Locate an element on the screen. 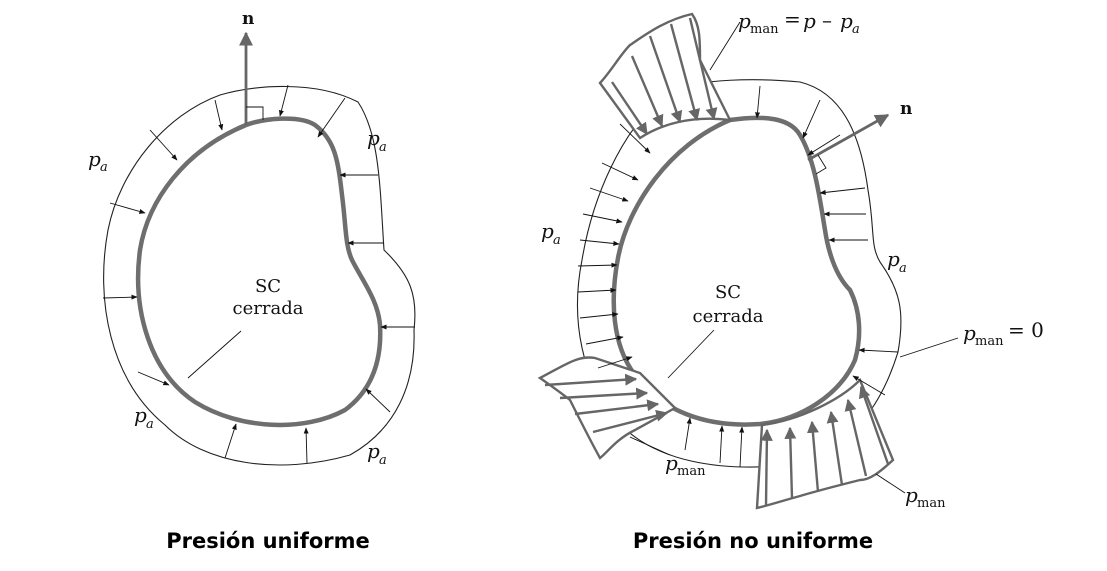 The height and width of the screenshot is (571, 1107). pman-equation-zero: p man = 0 is located at coordinates (971, 338).